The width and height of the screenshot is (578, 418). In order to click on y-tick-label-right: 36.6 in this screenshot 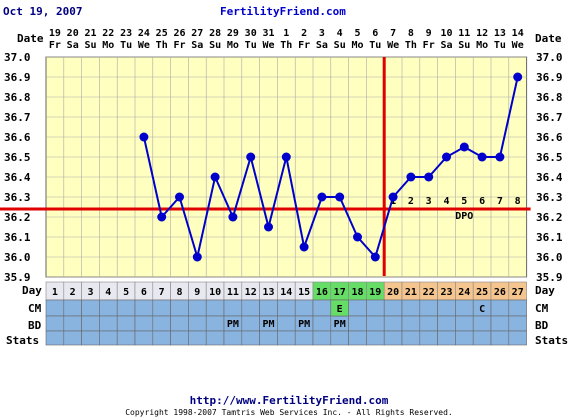, I will do `click(549, 137)`.